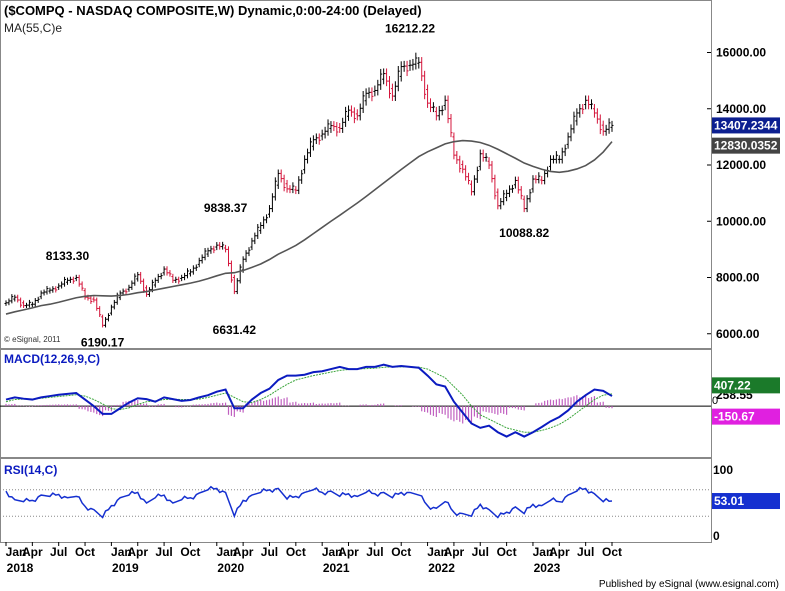 This screenshot has width=785, height=591. What do you see at coordinates (746, 125) in the screenshot?
I see `last-price-box` at bounding box center [746, 125].